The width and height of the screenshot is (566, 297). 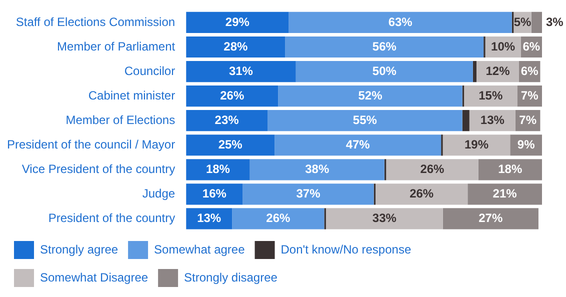 I want to click on y-tick-label: President of the council / Mayor, so click(x=91, y=144).